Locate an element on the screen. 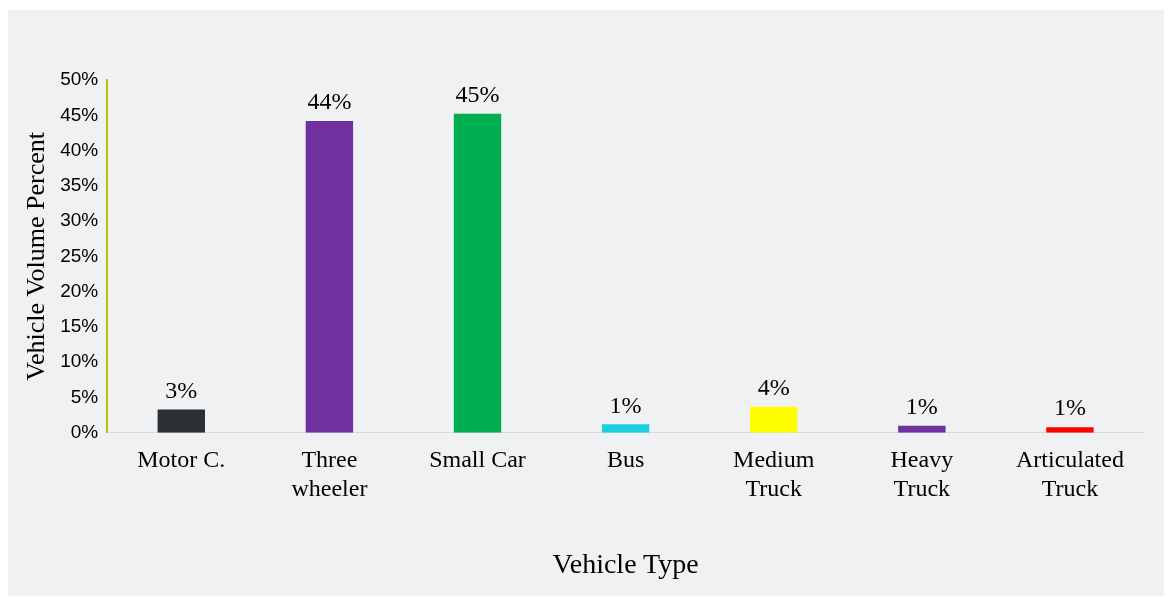 The image size is (1170, 597). data-label: 44% is located at coordinates (329, 101).